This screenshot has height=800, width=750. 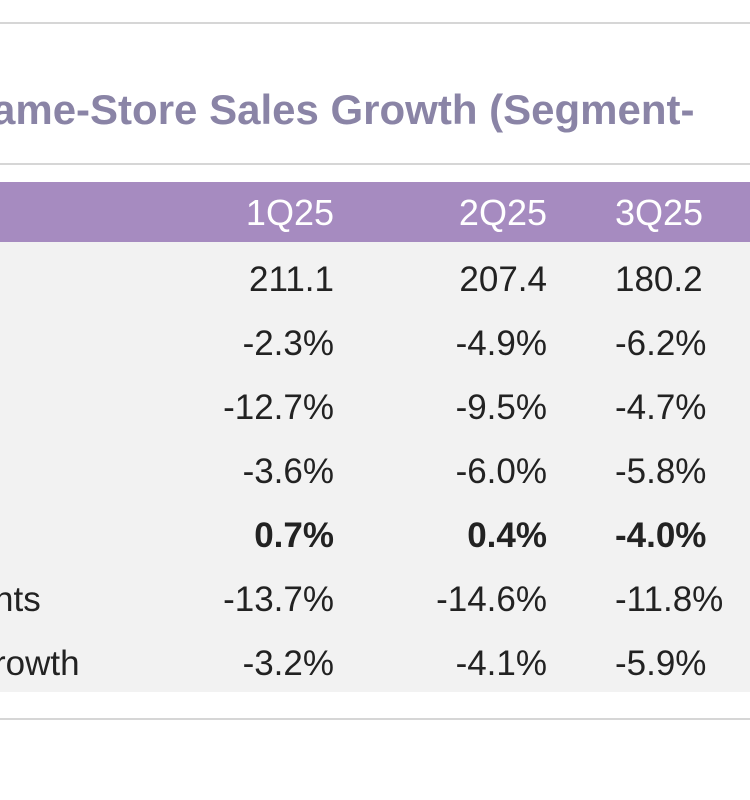 What do you see at coordinates (288, 663) in the screenshot?
I see `table-cell: -3.2%` at bounding box center [288, 663].